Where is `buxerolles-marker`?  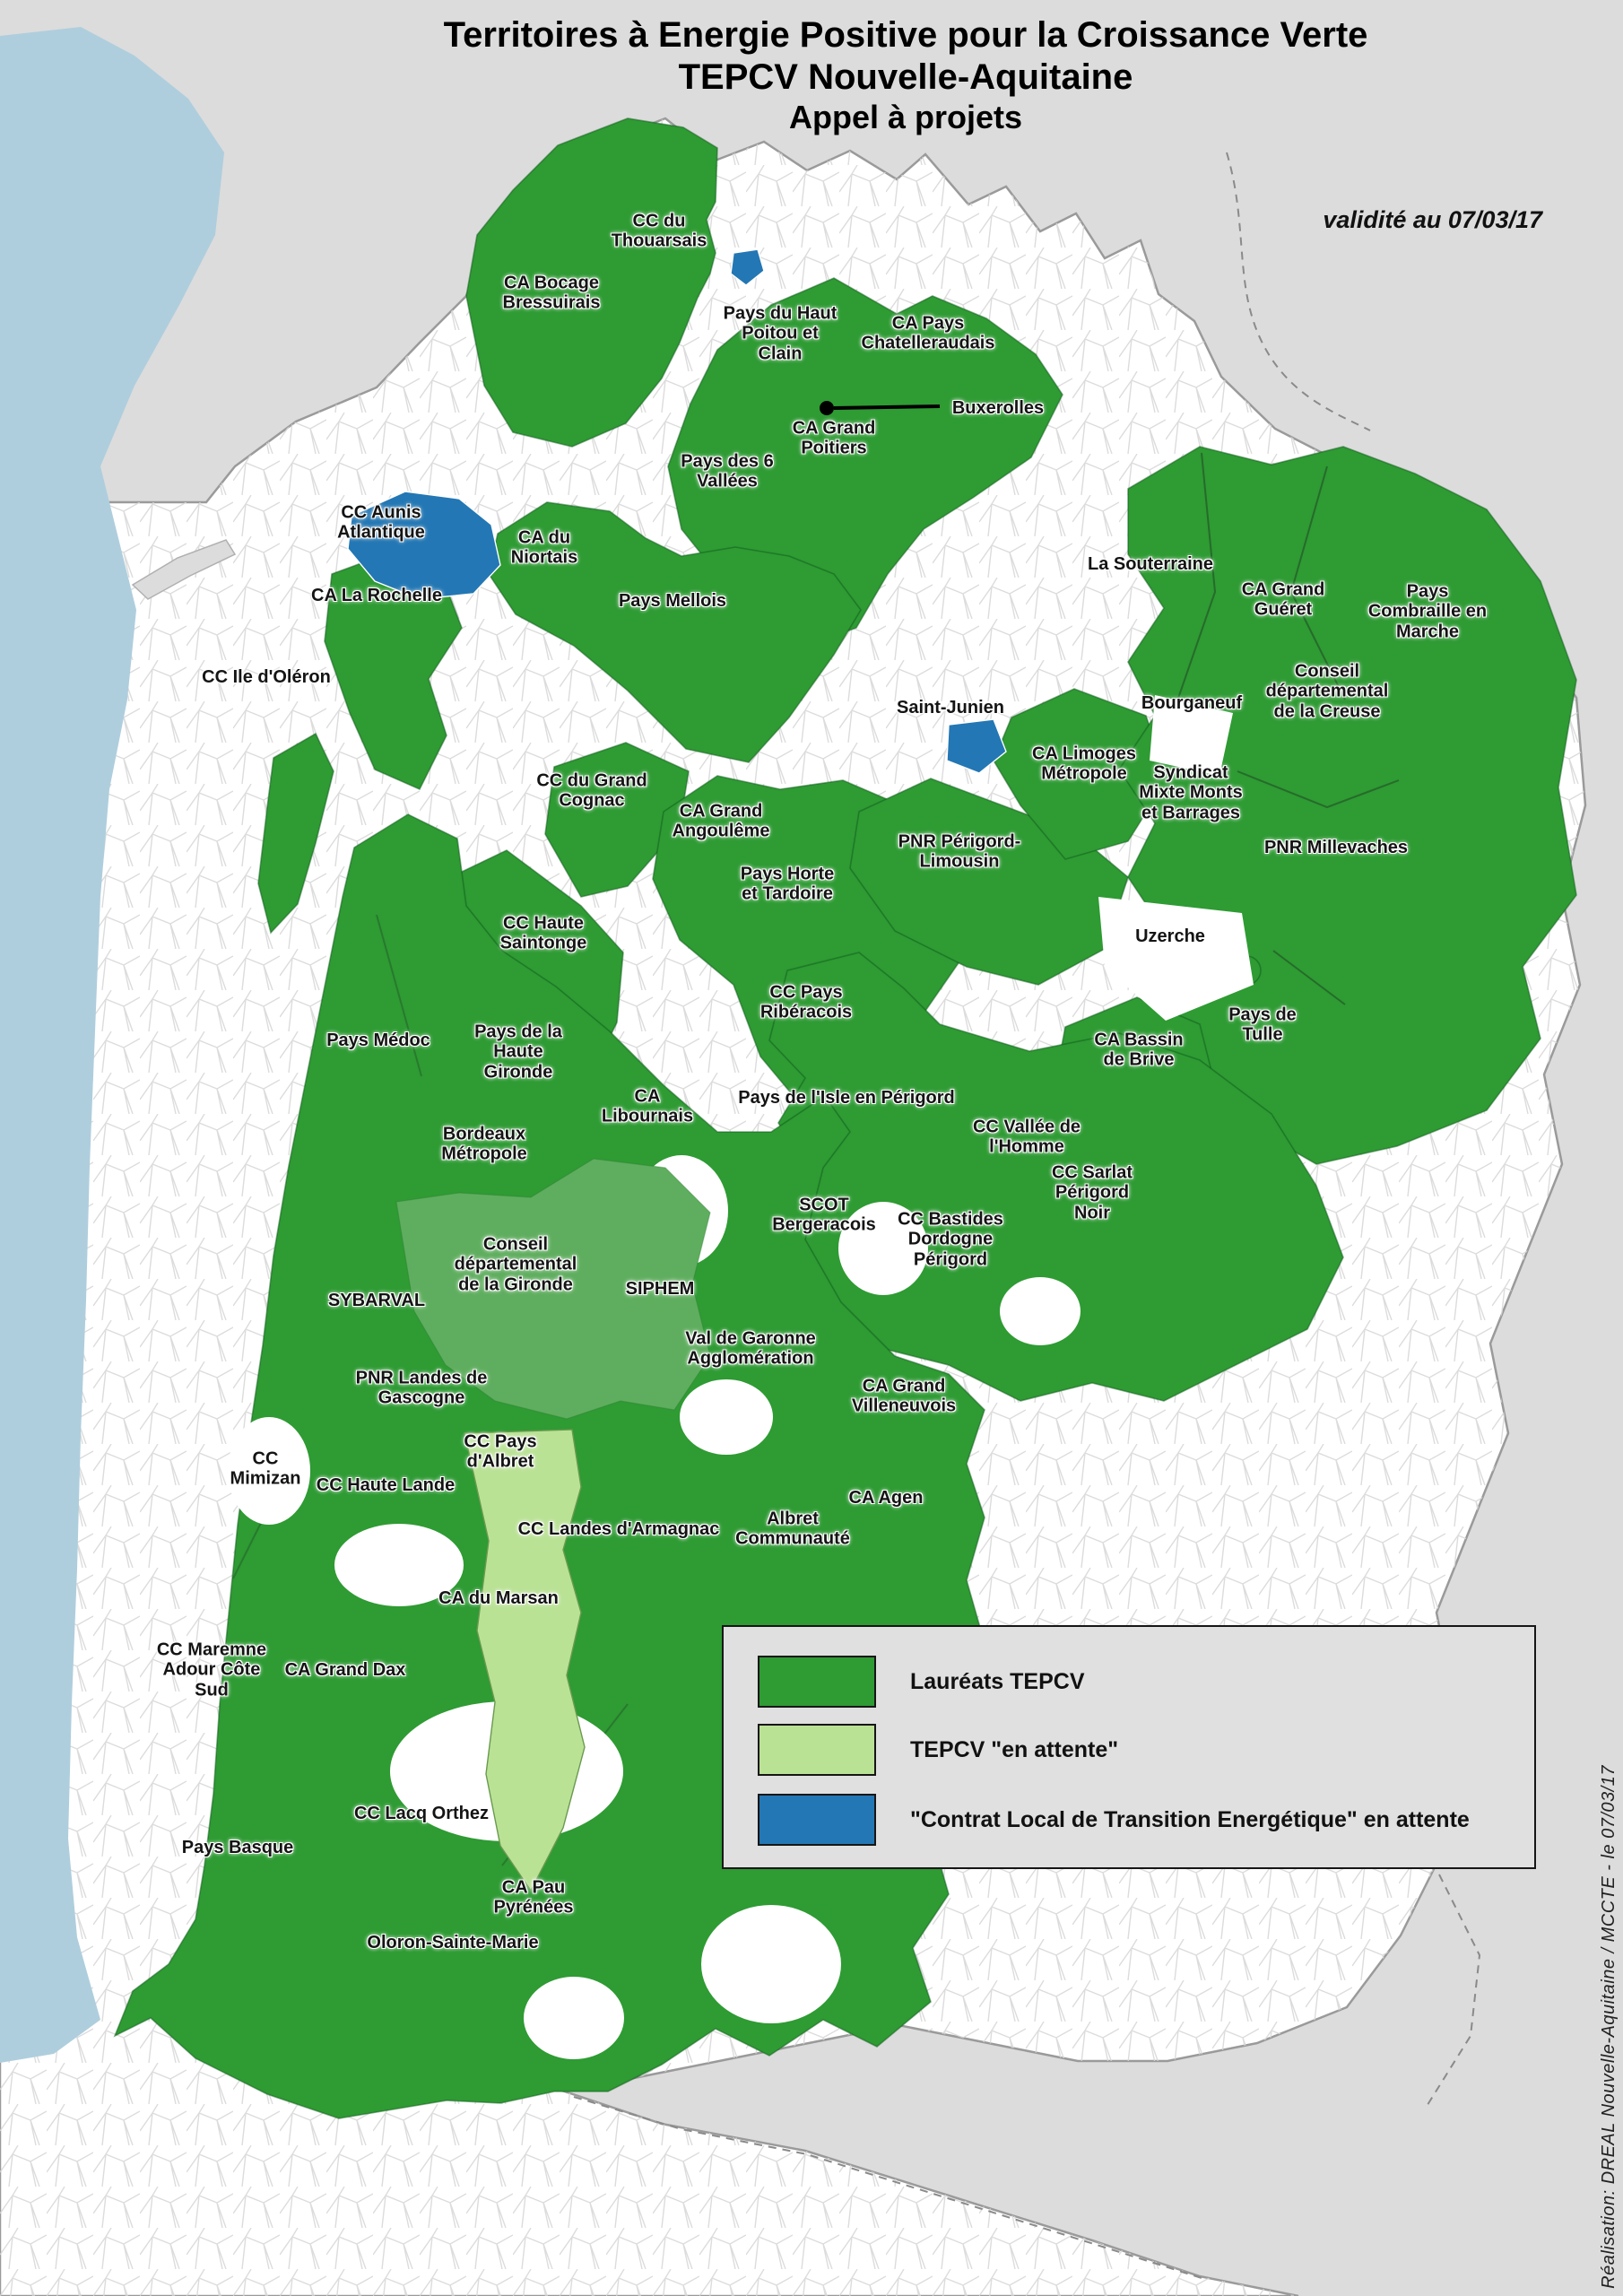 buxerolles-marker is located at coordinates (880, 408).